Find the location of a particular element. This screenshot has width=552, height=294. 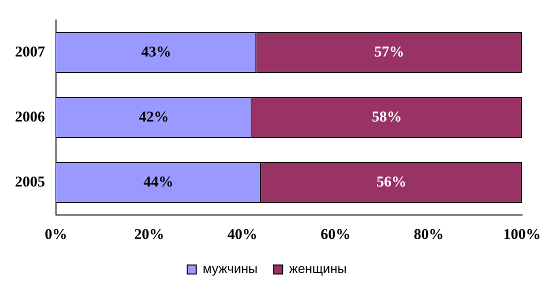

x-tick-label: 0% is located at coordinates (56, 234).